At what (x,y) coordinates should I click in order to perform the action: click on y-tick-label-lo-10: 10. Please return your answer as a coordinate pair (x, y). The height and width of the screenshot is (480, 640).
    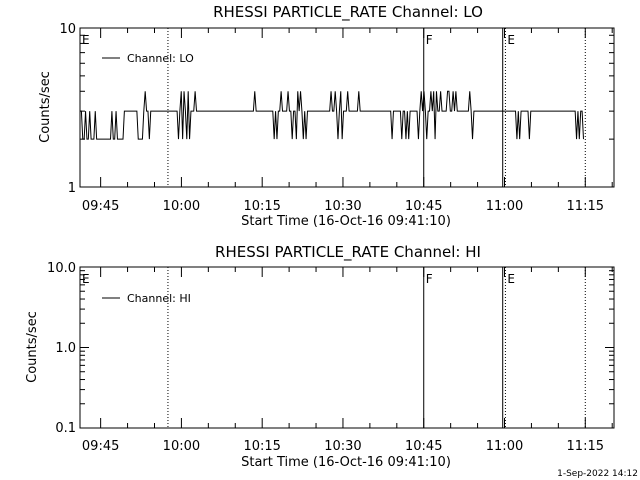
    Looking at the image, I should click on (67, 29).